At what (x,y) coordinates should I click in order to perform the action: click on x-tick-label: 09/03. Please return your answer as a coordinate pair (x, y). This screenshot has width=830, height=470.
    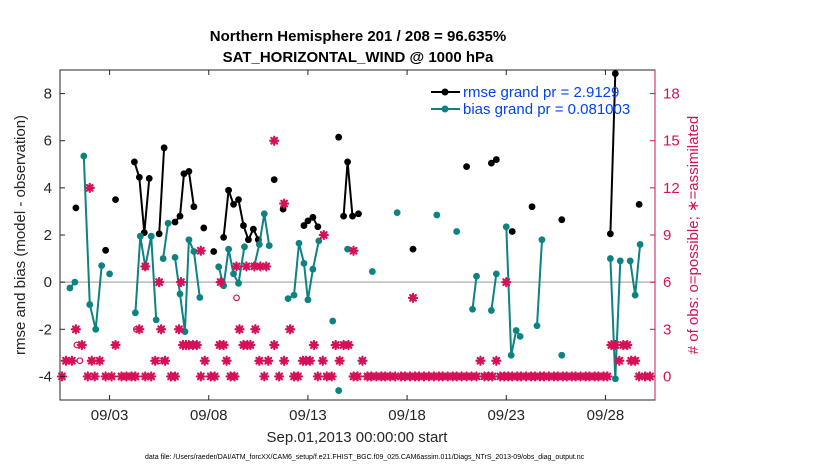
    Looking at the image, I should click on (110, 415).